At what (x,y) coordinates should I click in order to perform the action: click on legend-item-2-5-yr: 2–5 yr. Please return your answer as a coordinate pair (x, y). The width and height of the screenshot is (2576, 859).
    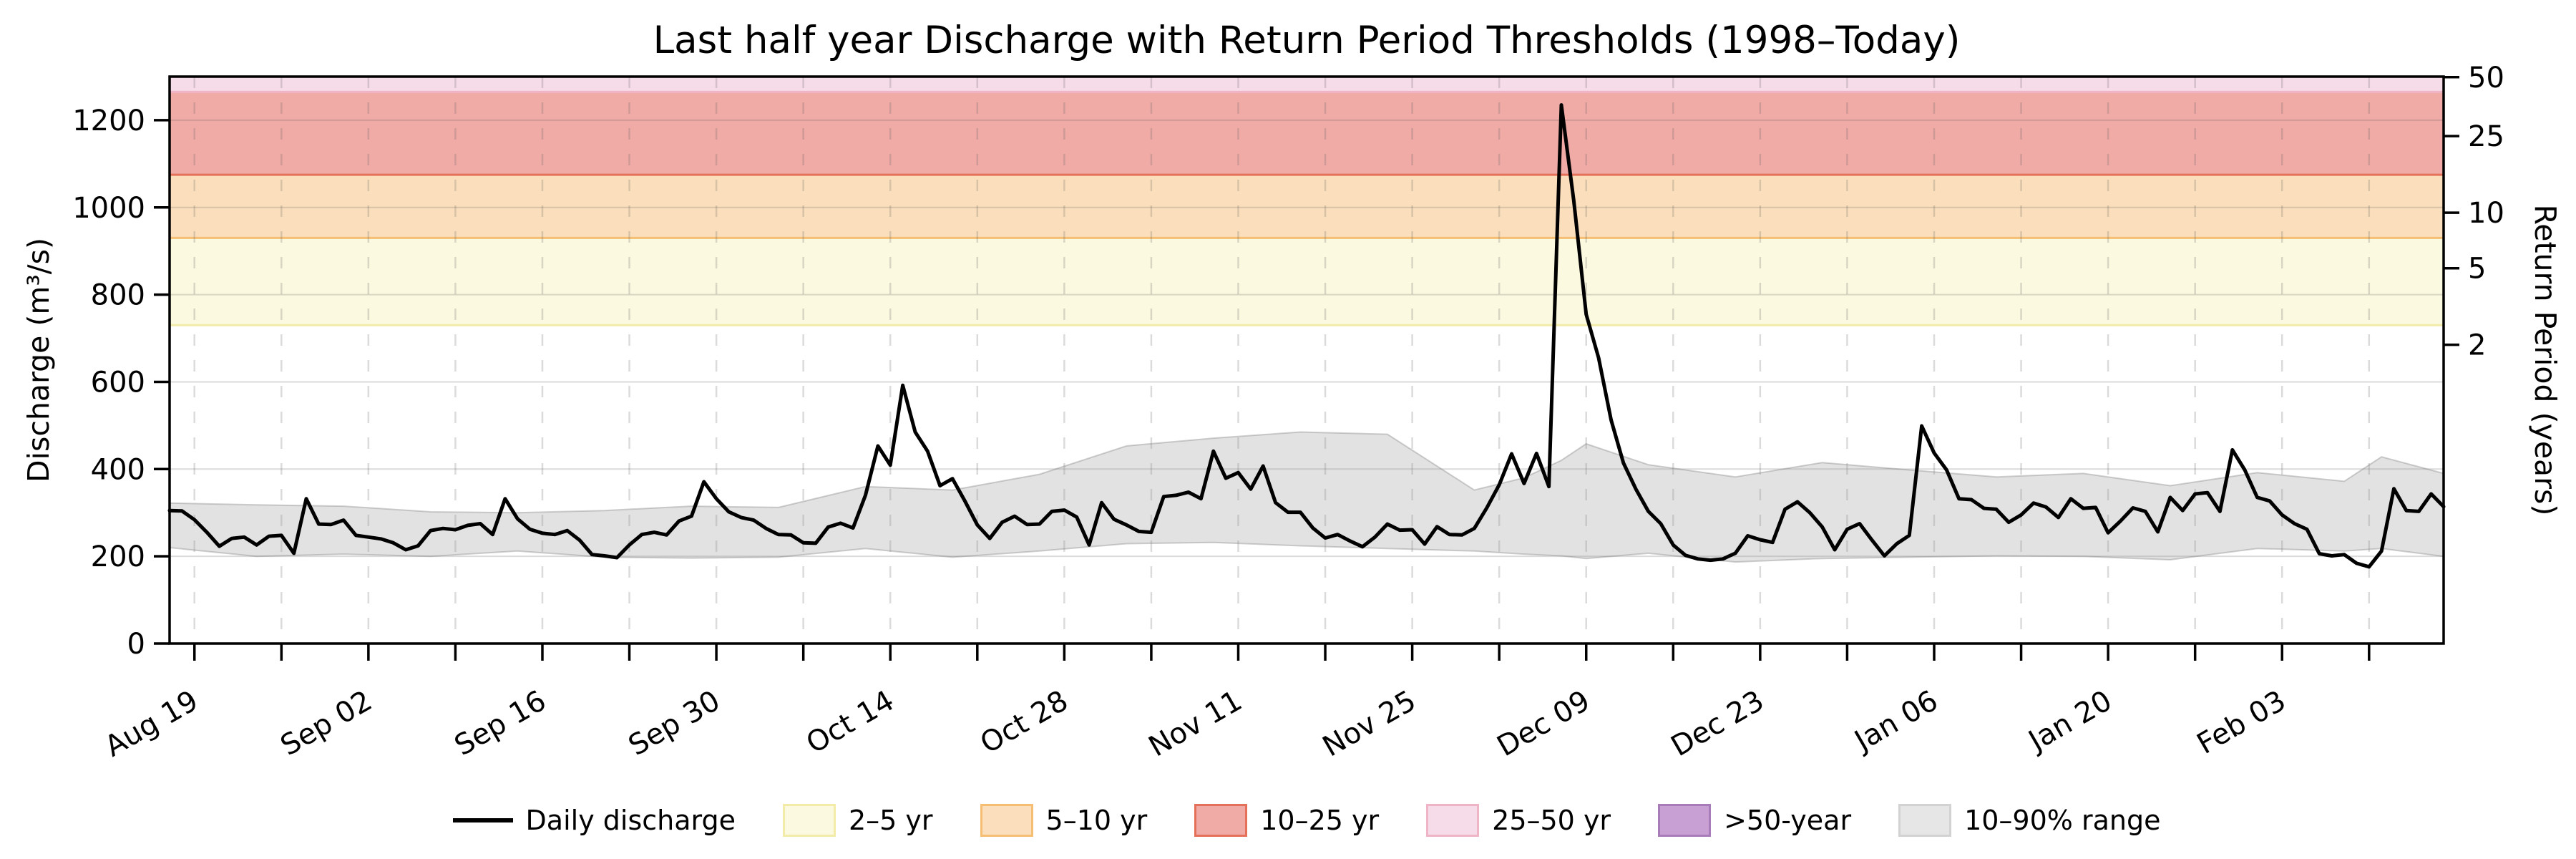
    Looking at the image, I should click on (858, 820).